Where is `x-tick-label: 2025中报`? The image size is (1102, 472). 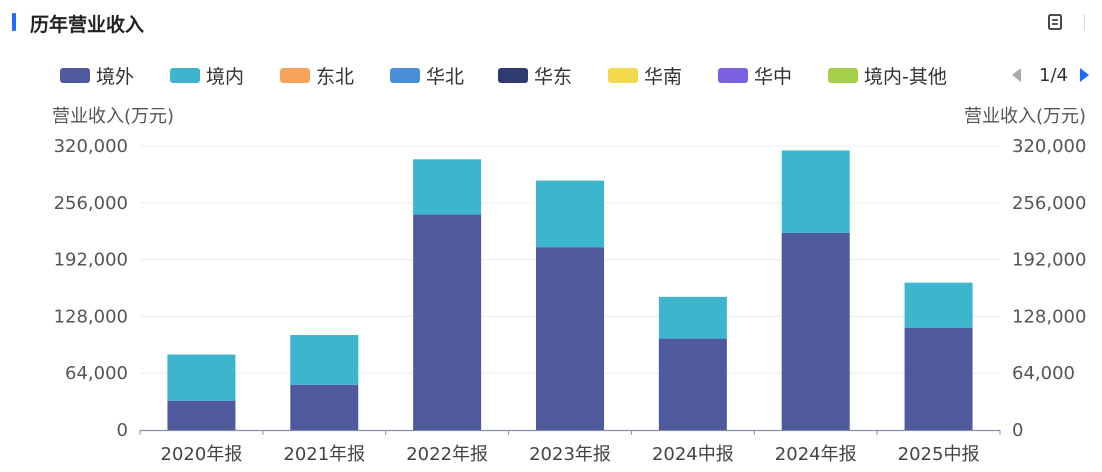 x-tick-label: 2025中报 is located at coordinates (939, 454).